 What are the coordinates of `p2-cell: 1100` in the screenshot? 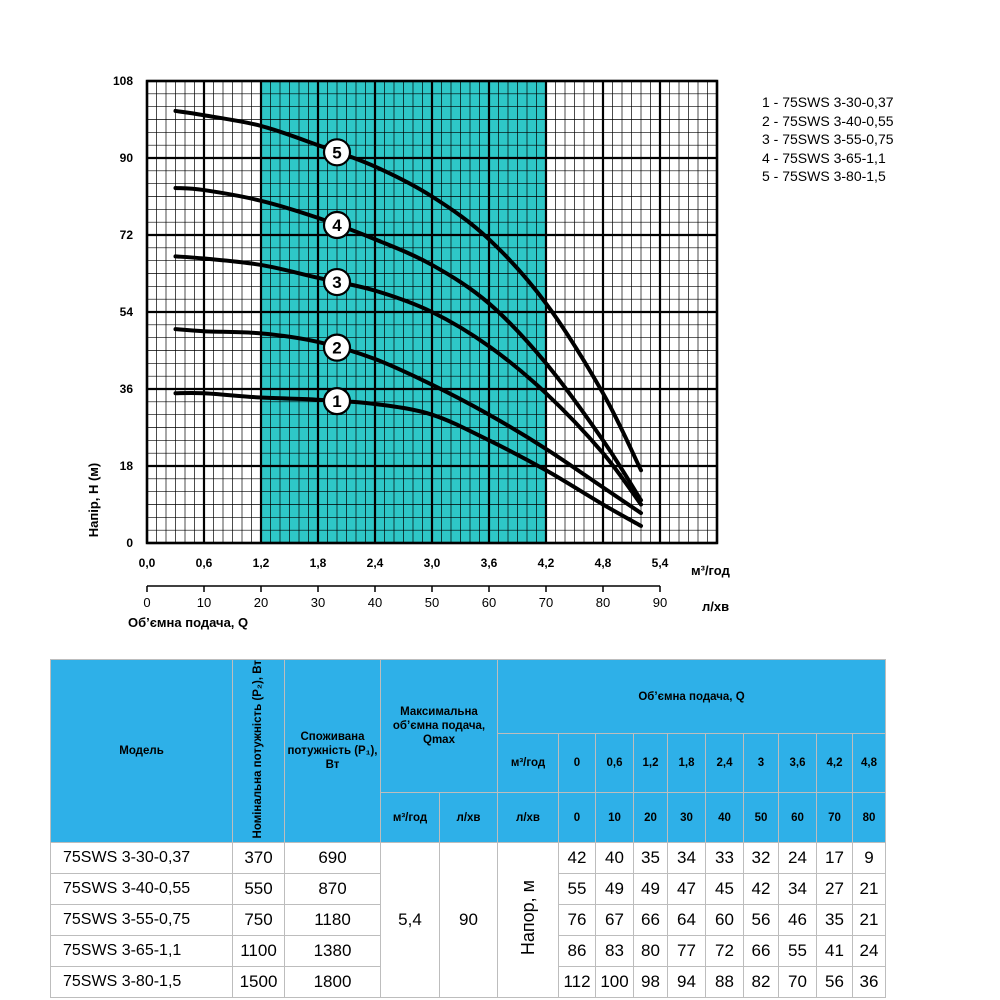 It's located at (258, 951).